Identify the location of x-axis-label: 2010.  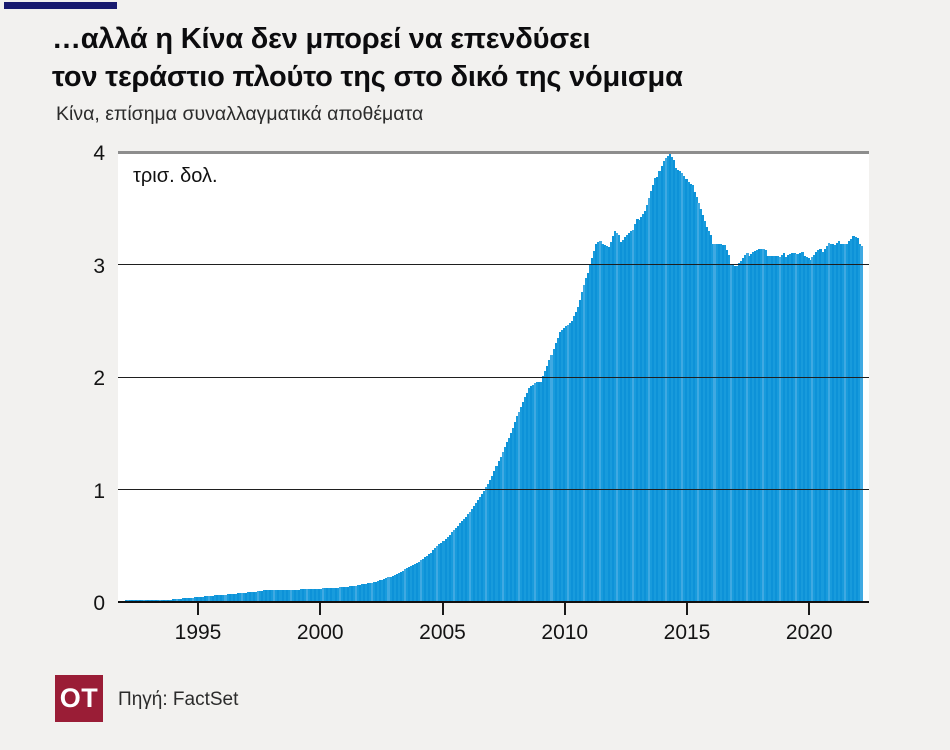
(565, 632).